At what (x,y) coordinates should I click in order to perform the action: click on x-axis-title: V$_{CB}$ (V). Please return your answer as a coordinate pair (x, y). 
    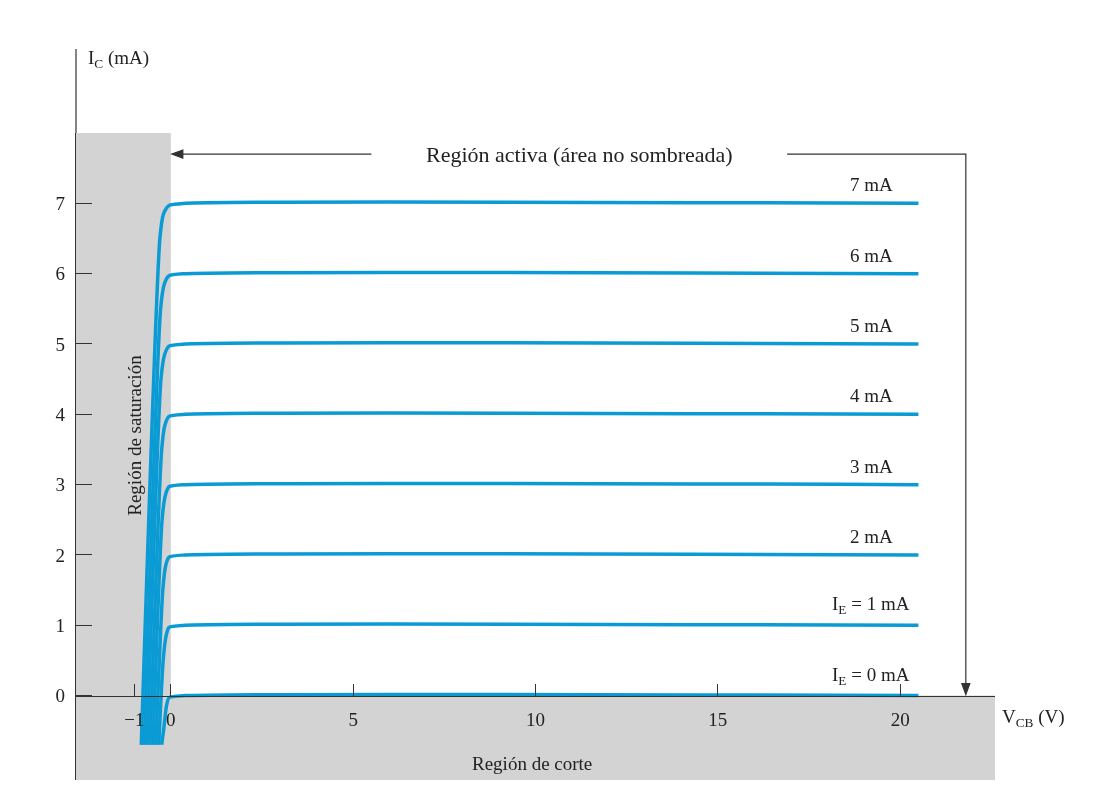
    Looking at the image, I should click on (1033, 718).